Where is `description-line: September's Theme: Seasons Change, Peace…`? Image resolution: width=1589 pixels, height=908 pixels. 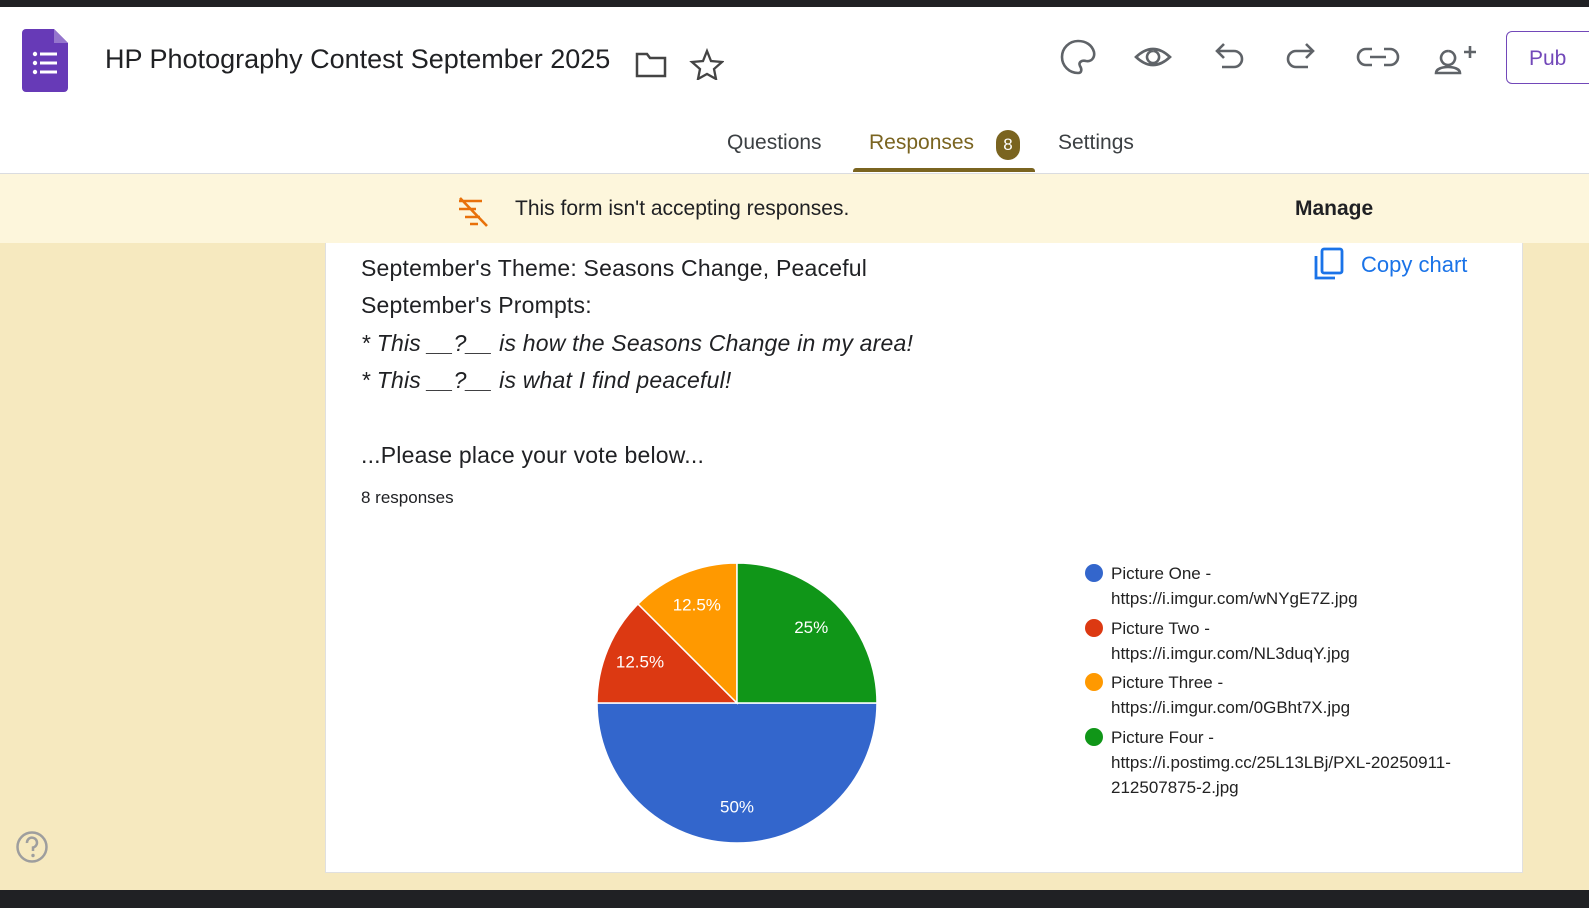
description-line: September's Theme: Seasons Change, Peace… is located at coordinates (614, 268).